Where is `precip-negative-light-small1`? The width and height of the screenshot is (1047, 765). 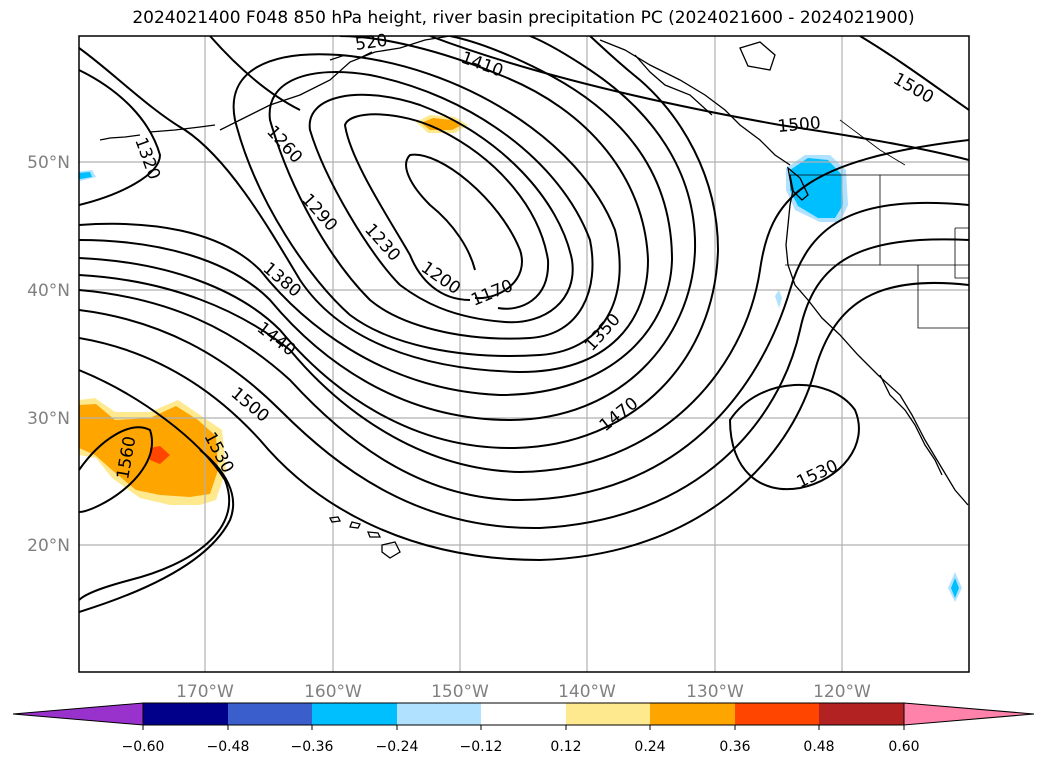
precip-negative-light-small1 is located at coordinates (778, 299).